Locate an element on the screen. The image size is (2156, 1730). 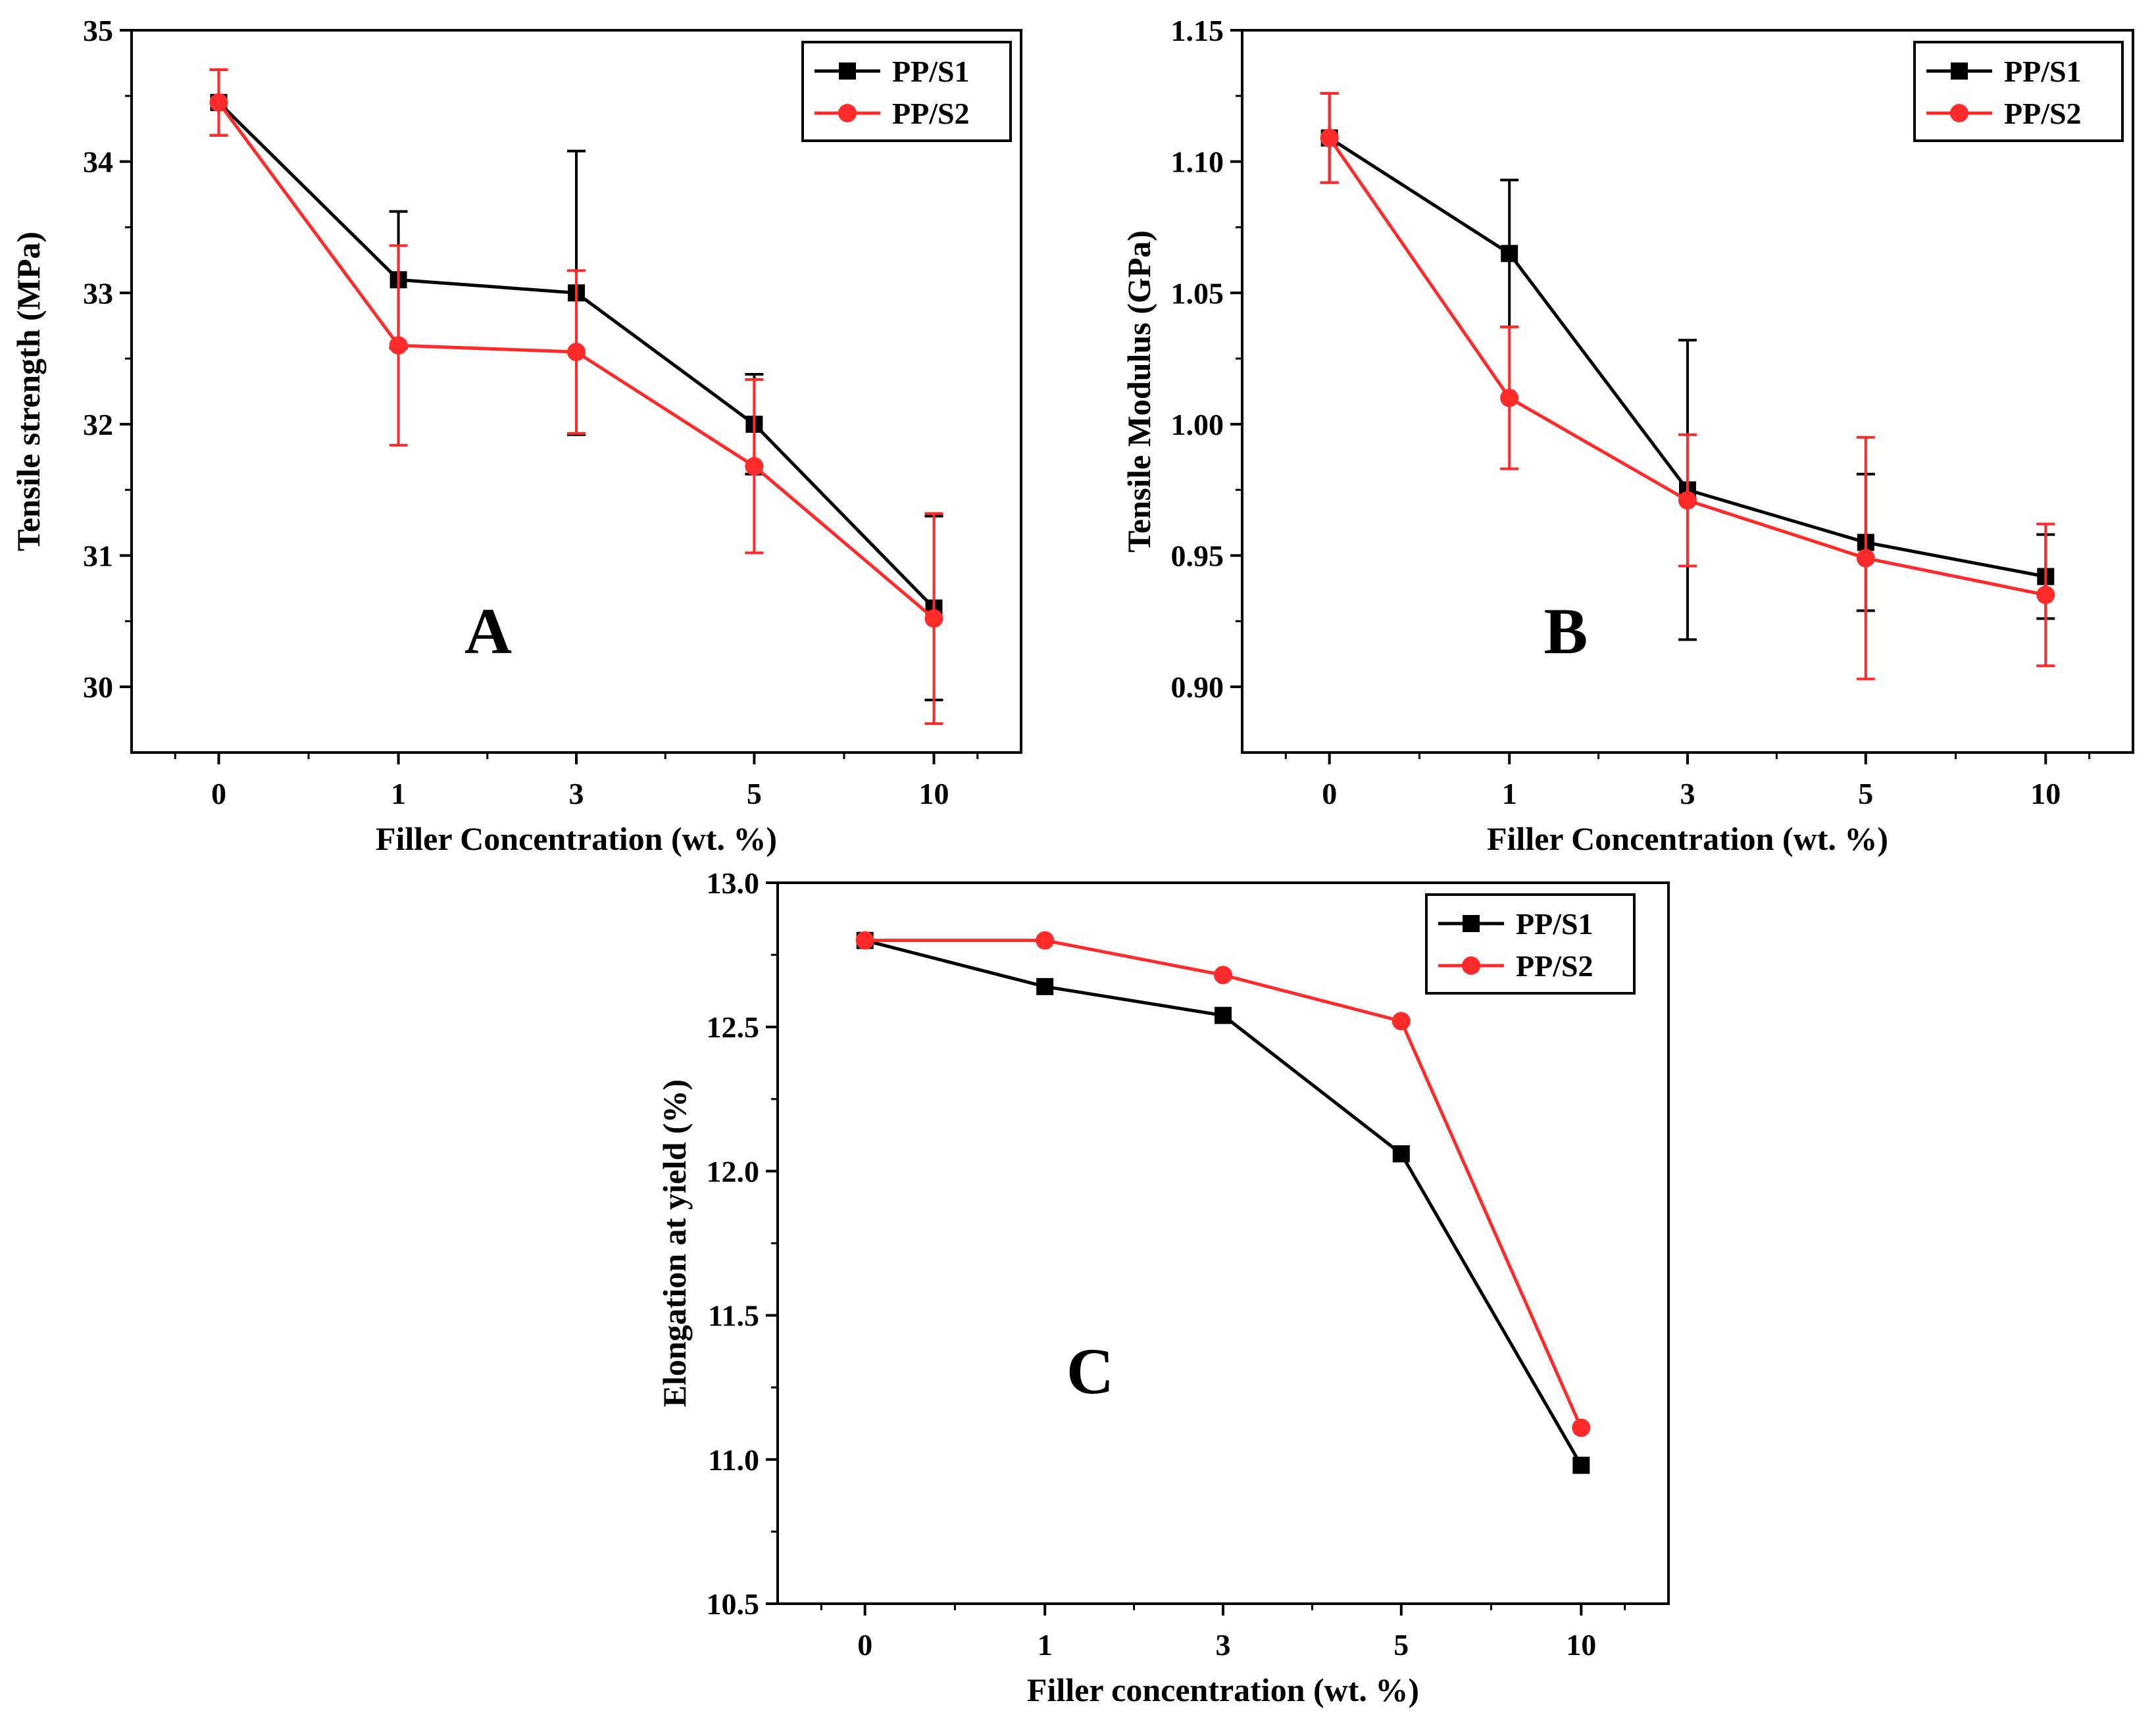
y-tick-label: 32 is located at coordinates (98, 424).